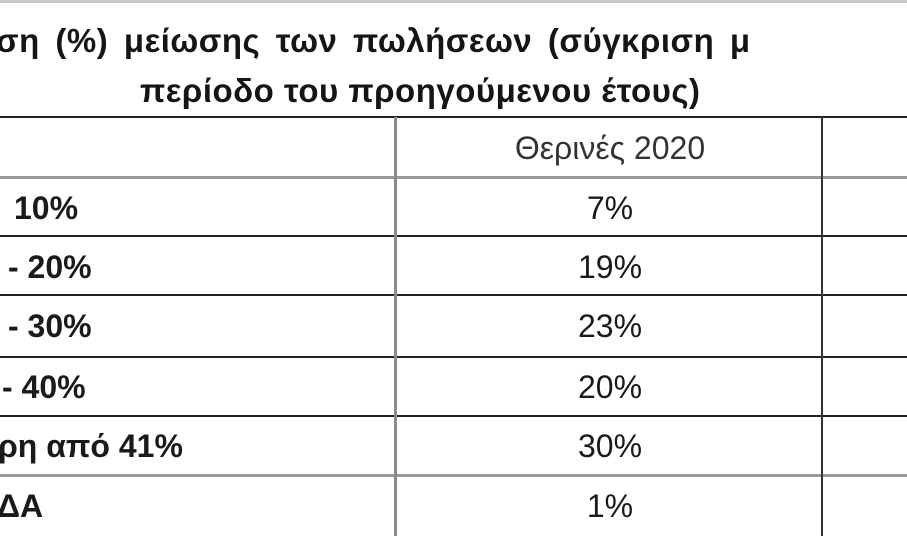  I want to click on table-title-line-2: περίοδο του προηγούμενου έτους), so click(420, 90).